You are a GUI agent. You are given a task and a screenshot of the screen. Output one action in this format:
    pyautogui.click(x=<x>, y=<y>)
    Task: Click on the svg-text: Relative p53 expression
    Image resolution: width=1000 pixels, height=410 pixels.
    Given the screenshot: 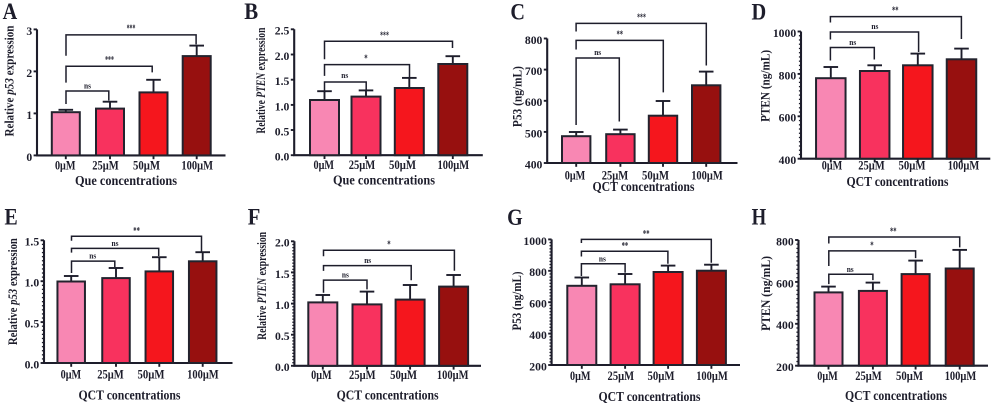 What is the action you would take?
    pyautogui.click(x=10, y=81)
    